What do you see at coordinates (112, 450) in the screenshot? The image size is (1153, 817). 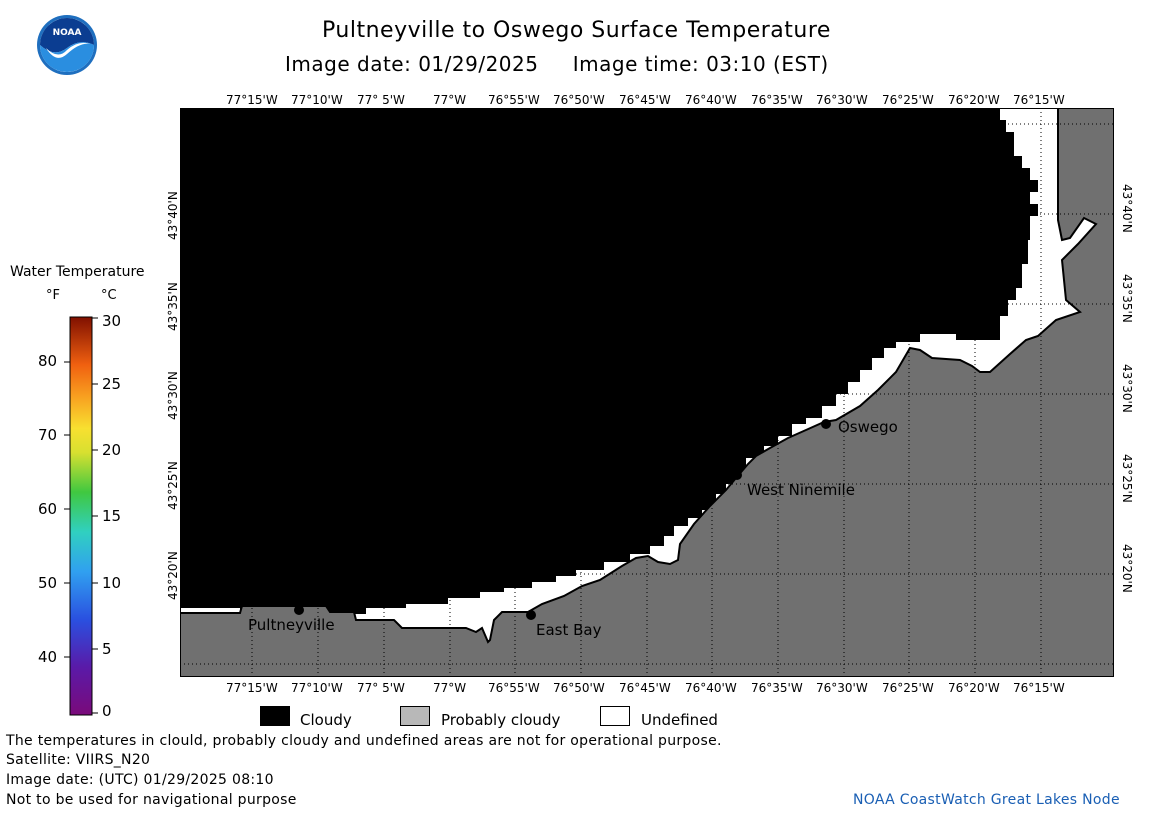 I see `c-tick-label: 20` at bounding box center [112, 450].